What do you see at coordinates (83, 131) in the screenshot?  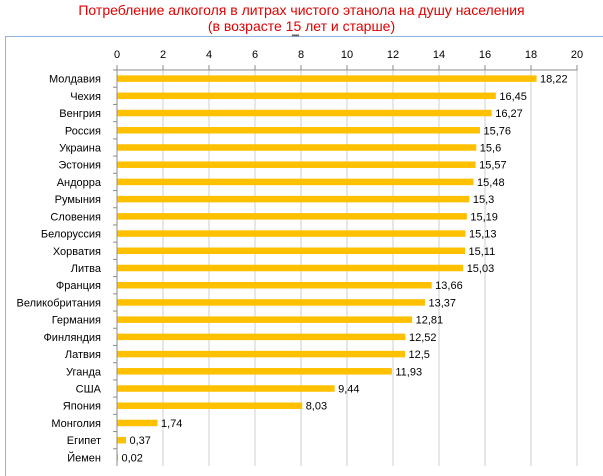 I see `category-label: Россия` at bounding box center [83, 131].